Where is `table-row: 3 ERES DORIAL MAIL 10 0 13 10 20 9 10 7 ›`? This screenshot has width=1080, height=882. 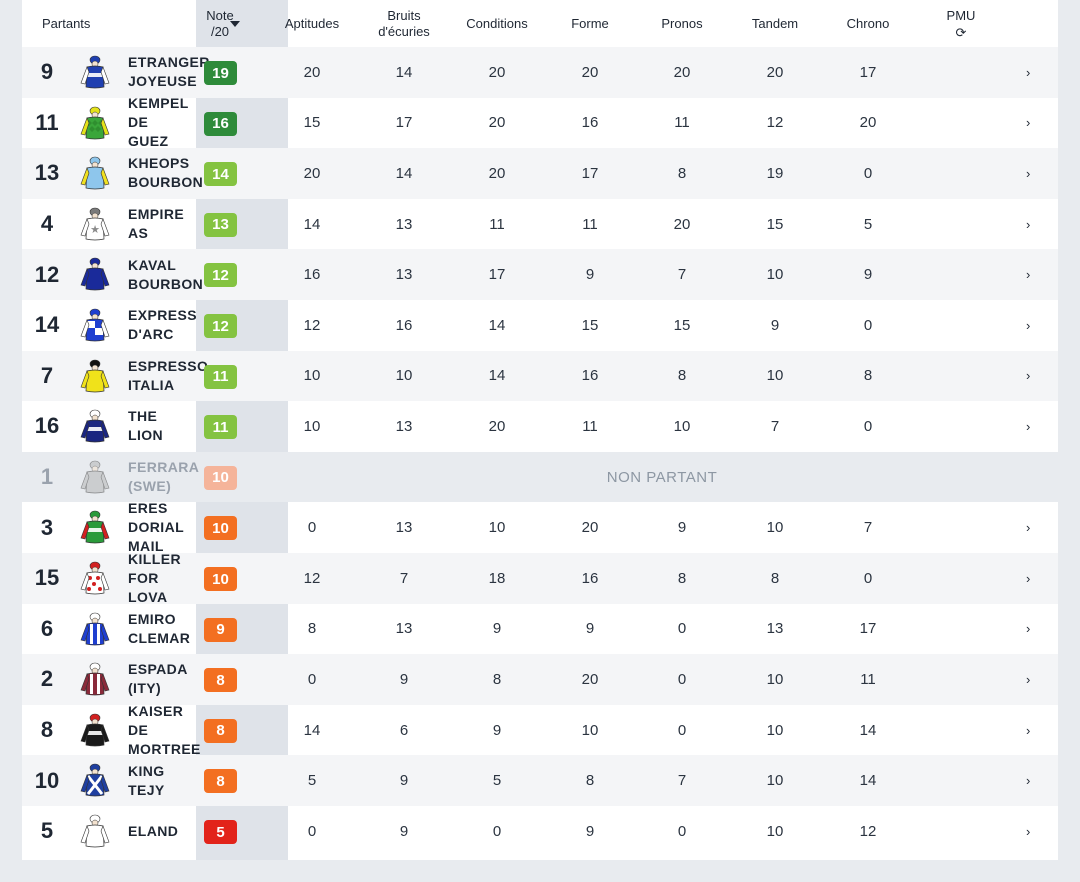
table-row: 3 ERES DORIAL MAIL 10 0 13 10 20 9 10 7 › is located at coordinates (540, 527).